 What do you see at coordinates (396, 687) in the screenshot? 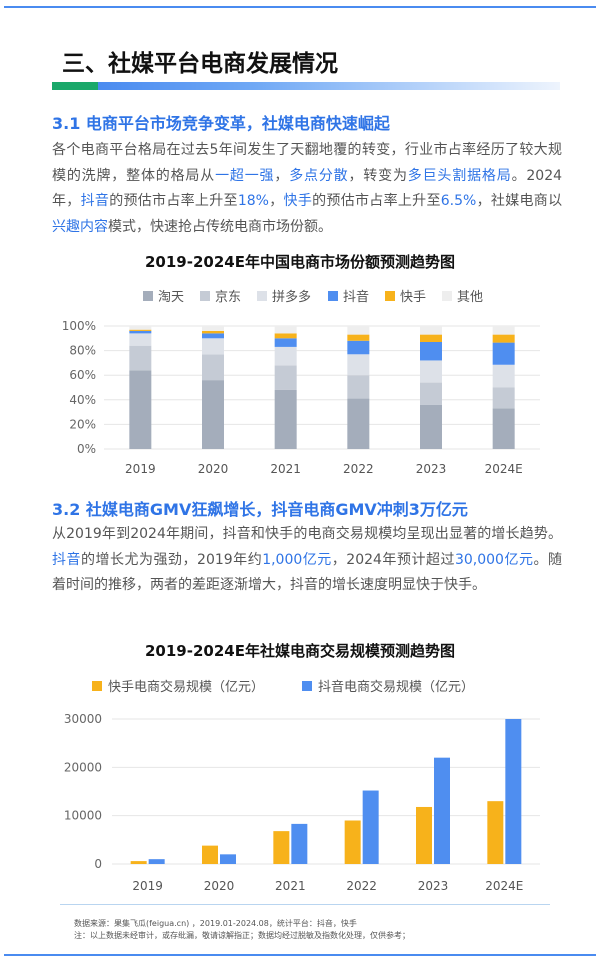
I see `legend-label: 抖音电商交易规模（亿元）` at bounding box center [396, 687].